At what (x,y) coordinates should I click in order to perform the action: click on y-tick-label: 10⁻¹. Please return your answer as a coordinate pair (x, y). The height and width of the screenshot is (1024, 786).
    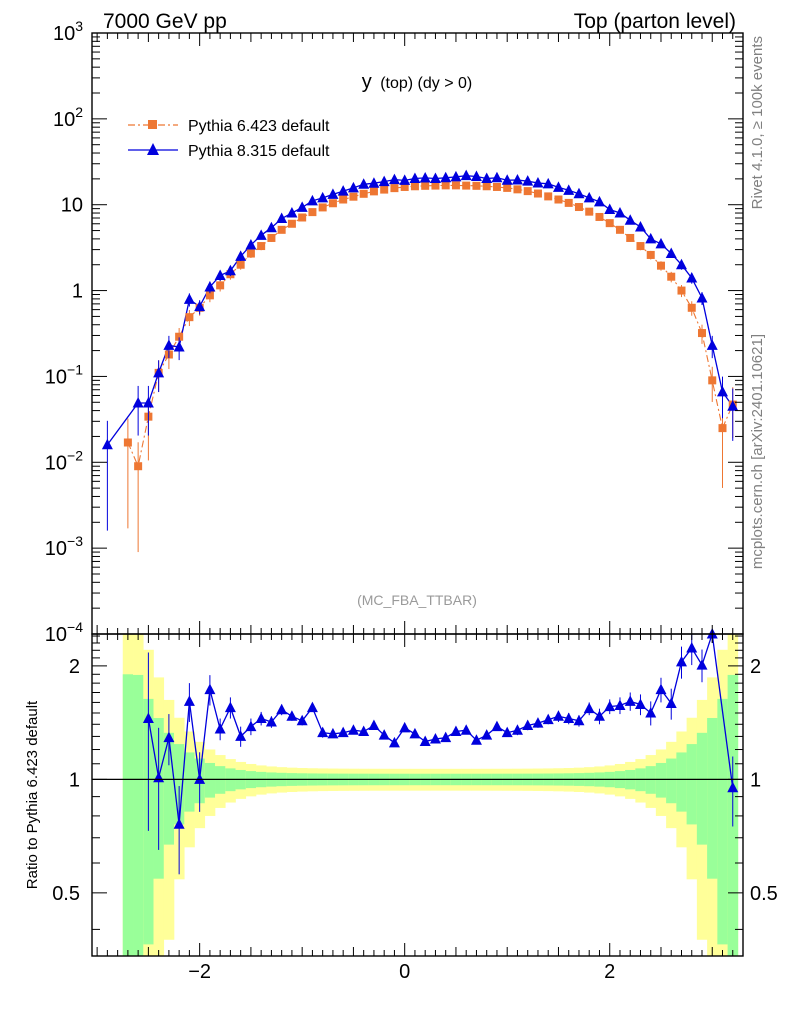
    Looking at the image, I should click on (64, 374).